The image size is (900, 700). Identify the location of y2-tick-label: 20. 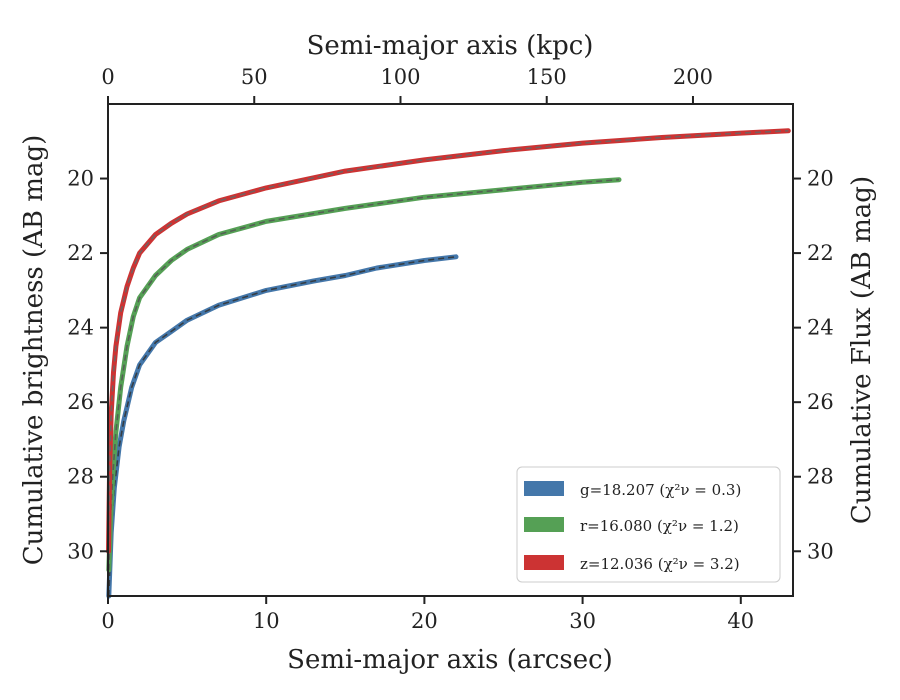
(820, 179).